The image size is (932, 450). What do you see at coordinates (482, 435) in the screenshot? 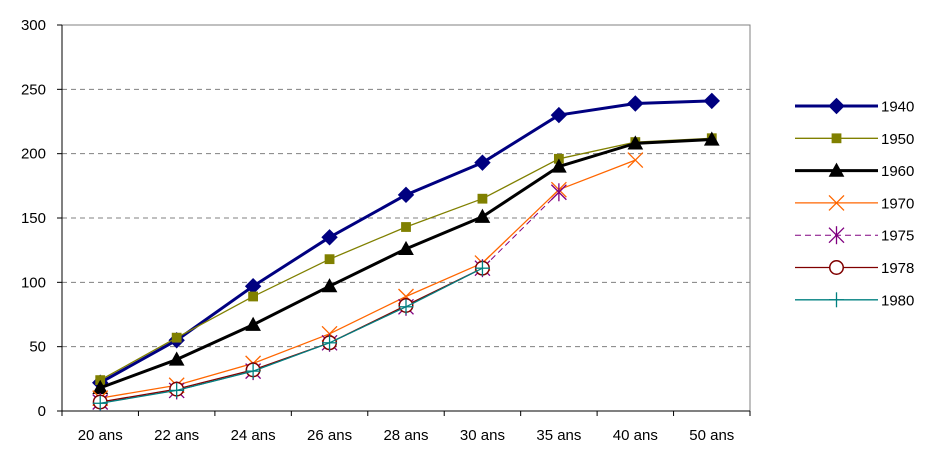
I see `x-tick-label: 30 ans` at bounding box center [482, 435].